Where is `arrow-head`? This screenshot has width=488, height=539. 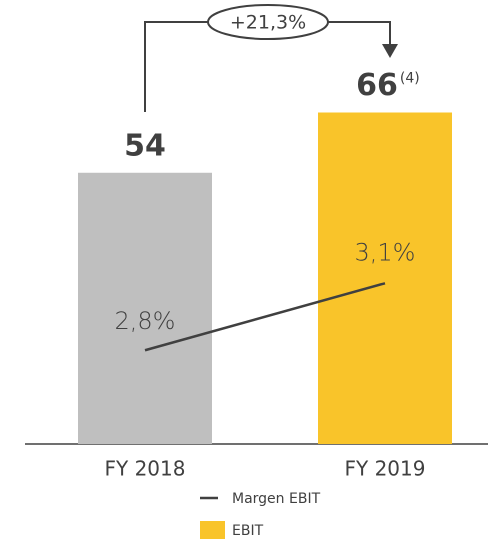 arrow-head is located at coordinates (390, 51).